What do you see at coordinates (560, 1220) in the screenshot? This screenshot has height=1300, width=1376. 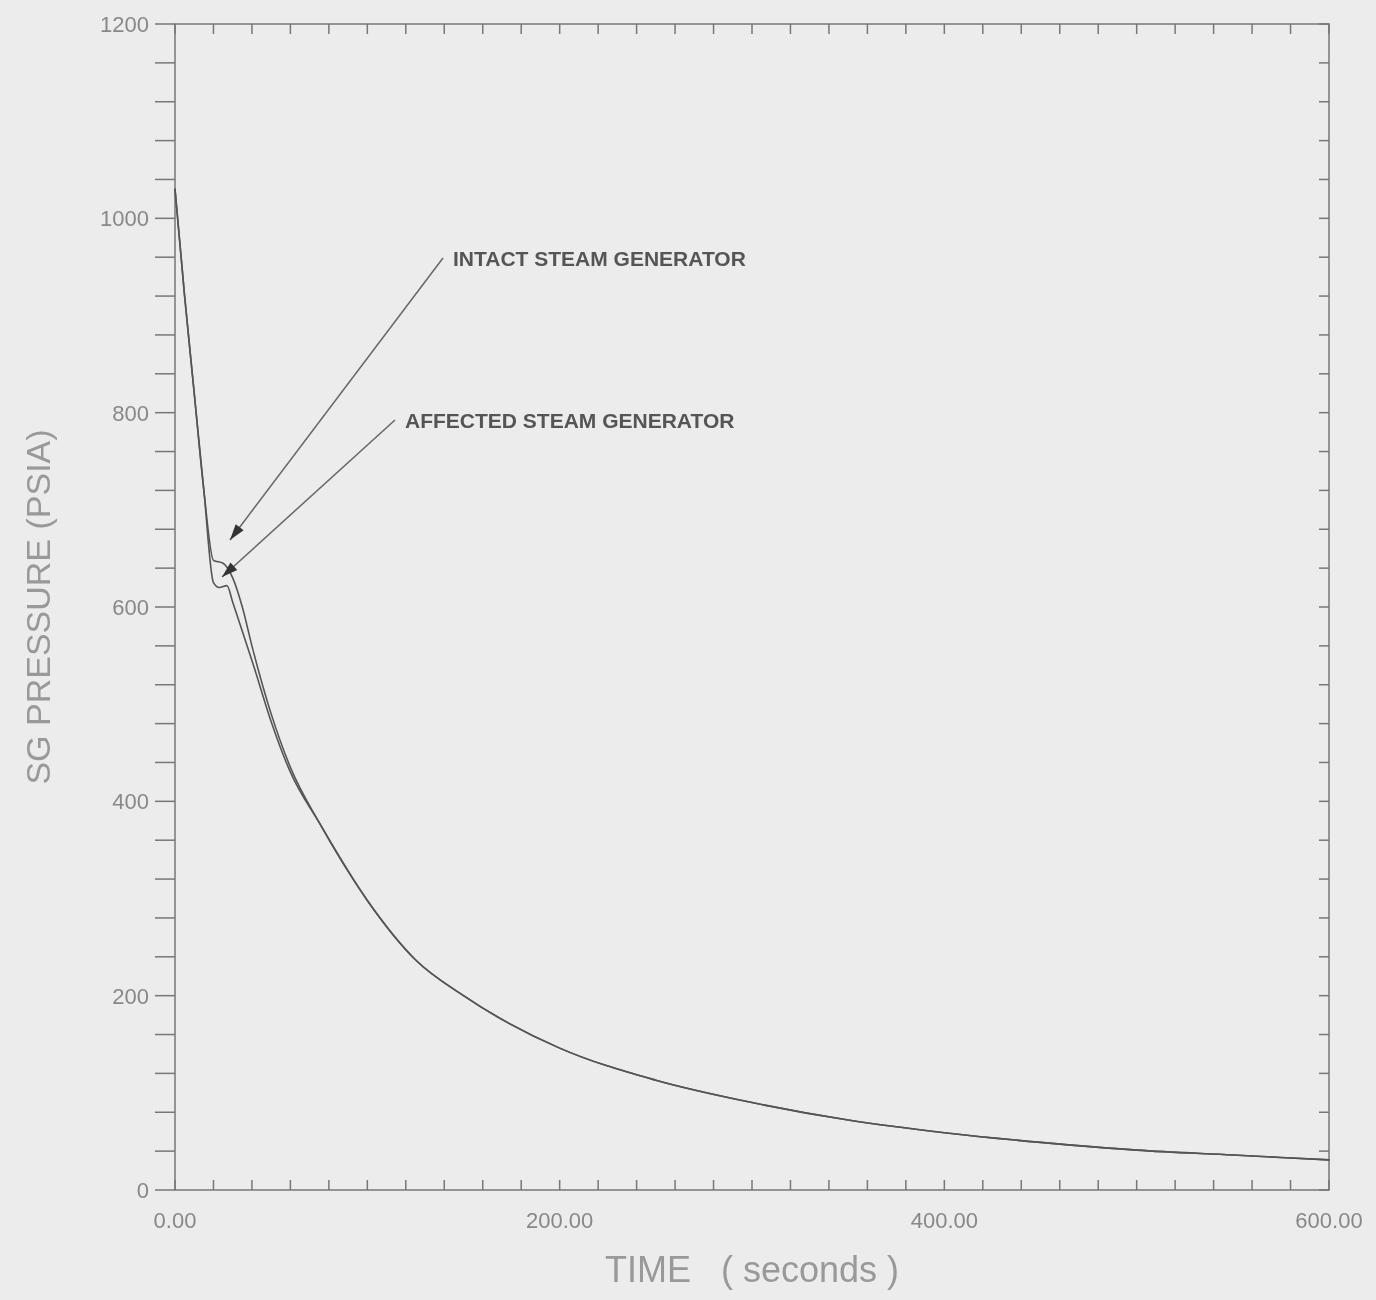 I see `x-tick-label: 200.00` at bounding box center [560, 1220].